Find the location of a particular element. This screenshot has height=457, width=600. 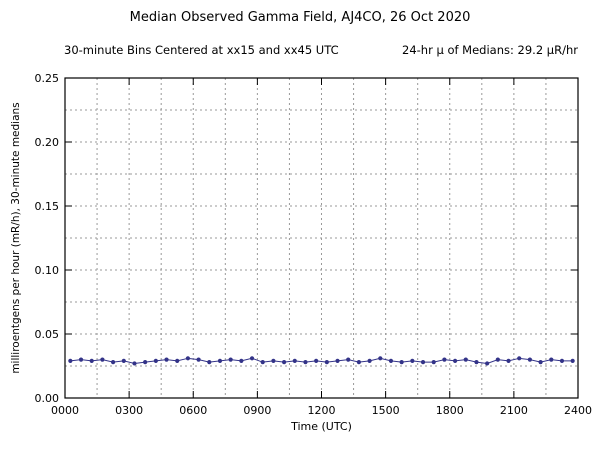

y-tick-label: 0.20 is located at coordinates (47, 142).